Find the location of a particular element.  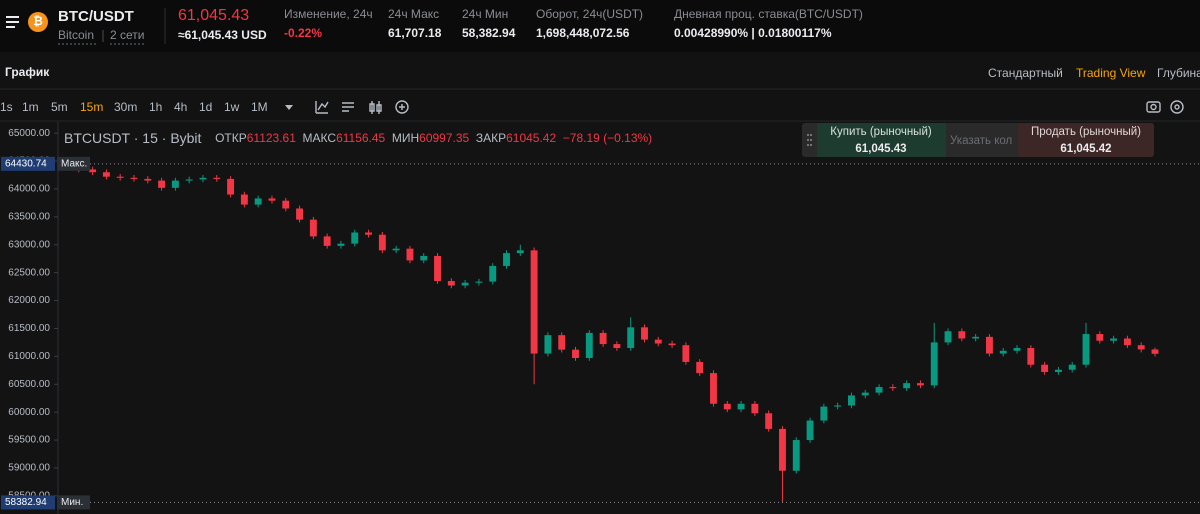

price-badge-text: 58382.94 is located at coordinates (26, 502).